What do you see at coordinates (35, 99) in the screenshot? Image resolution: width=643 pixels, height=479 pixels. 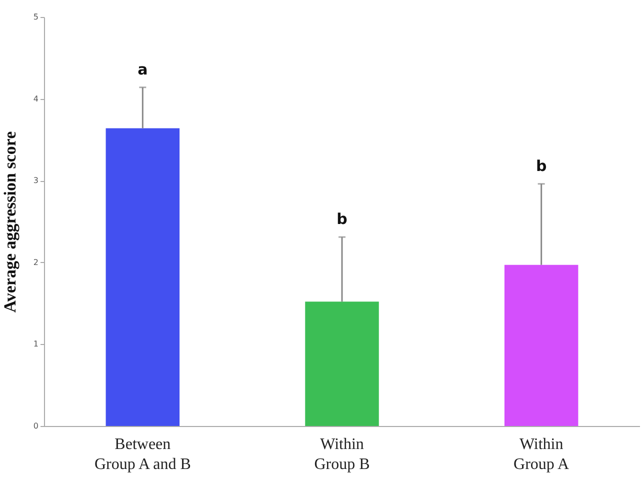 I see `y-tick-label: 4` at bounding box center [35, 99].